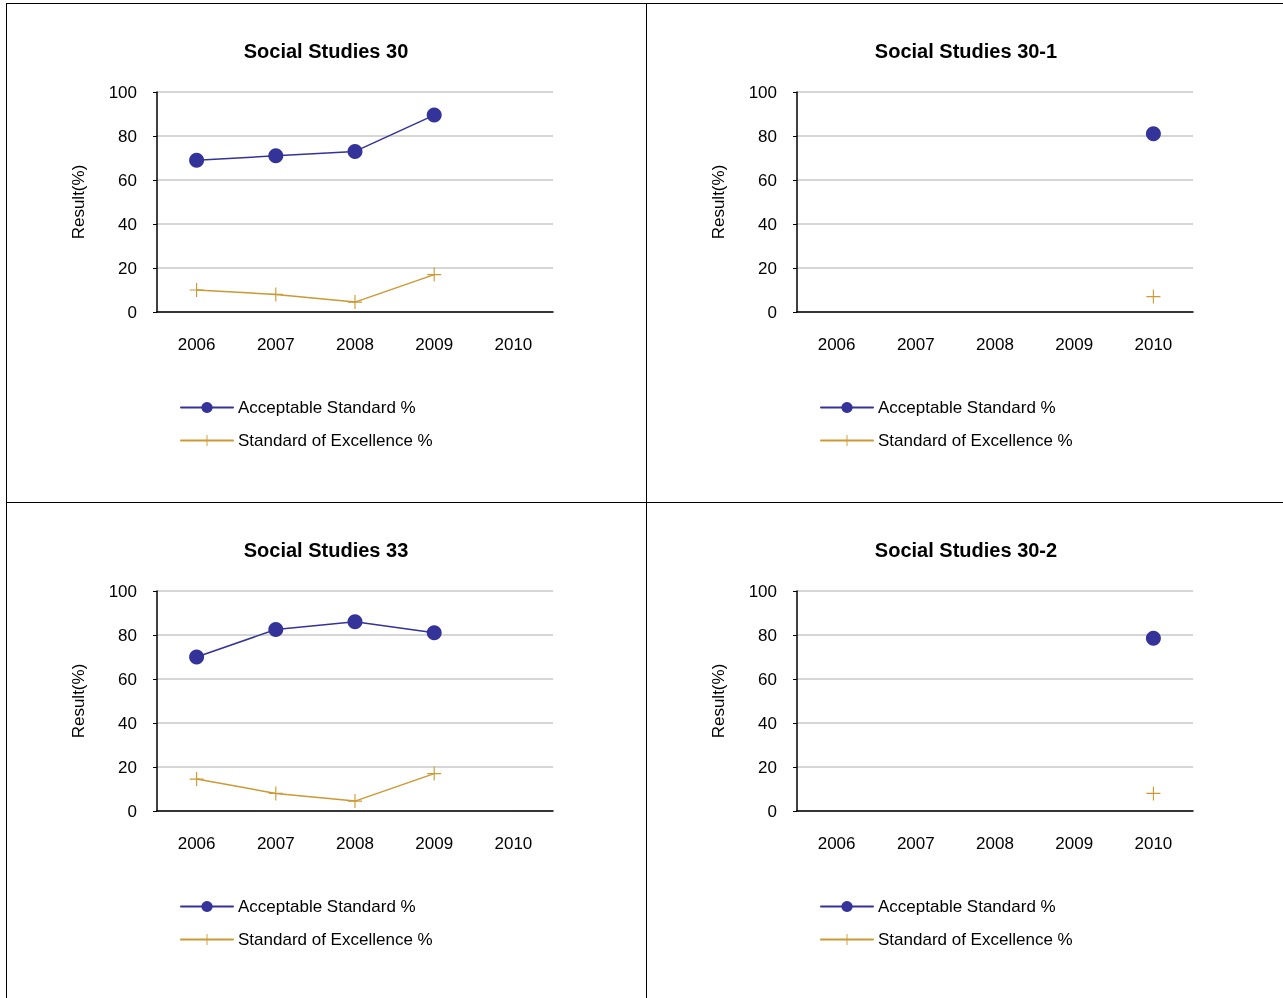 The image size is (1283, 998). What do you see at coordinates (966, 51) in the screenshot?
I see `chart-title: Social Studies 30-1` at bounding box center [966, 51].